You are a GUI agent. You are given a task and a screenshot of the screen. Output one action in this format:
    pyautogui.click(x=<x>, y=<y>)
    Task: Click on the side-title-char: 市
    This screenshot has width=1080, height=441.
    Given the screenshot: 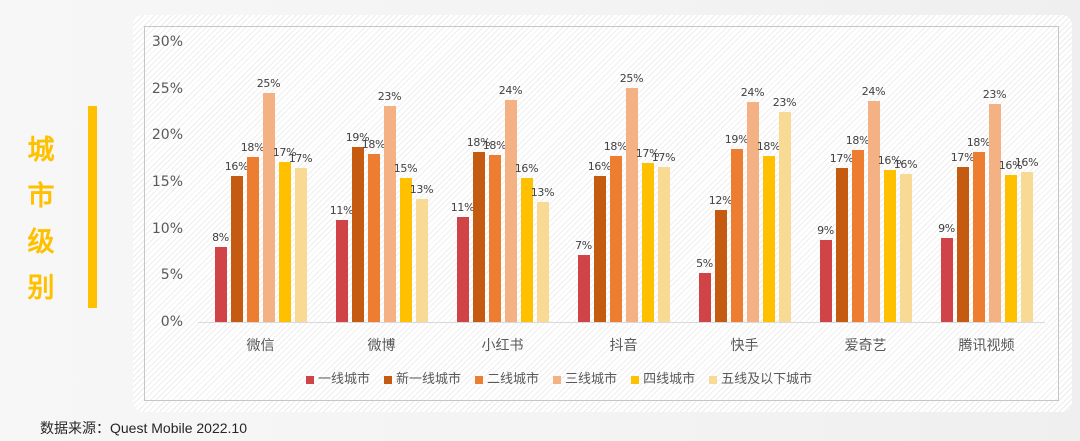 What is the action you would take?
    pyautogui.click(x=41, y=196)
    